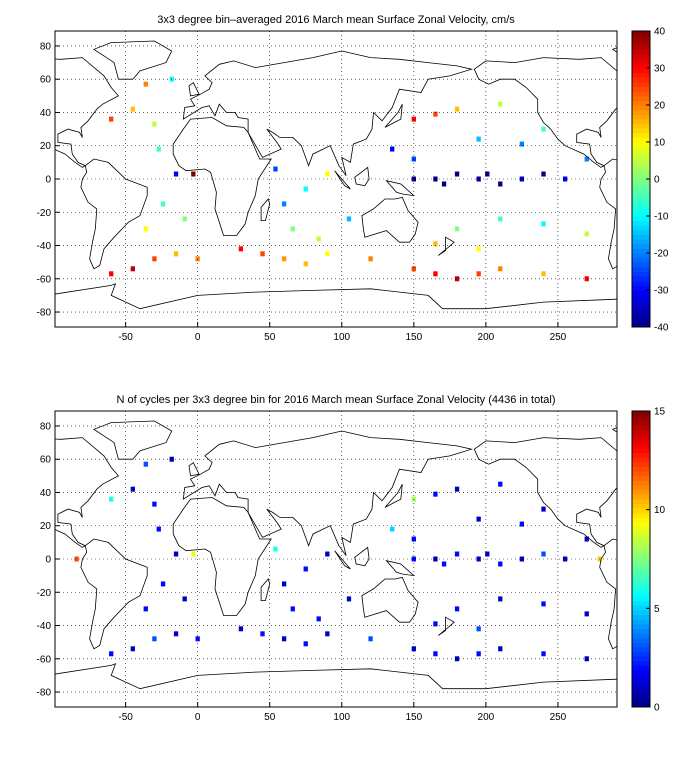 The width and height of the screenshot is (696, 765). Describe the element at coordinates (46, 80) in the screenshot. I see `y-tick-label: 60` at that location.